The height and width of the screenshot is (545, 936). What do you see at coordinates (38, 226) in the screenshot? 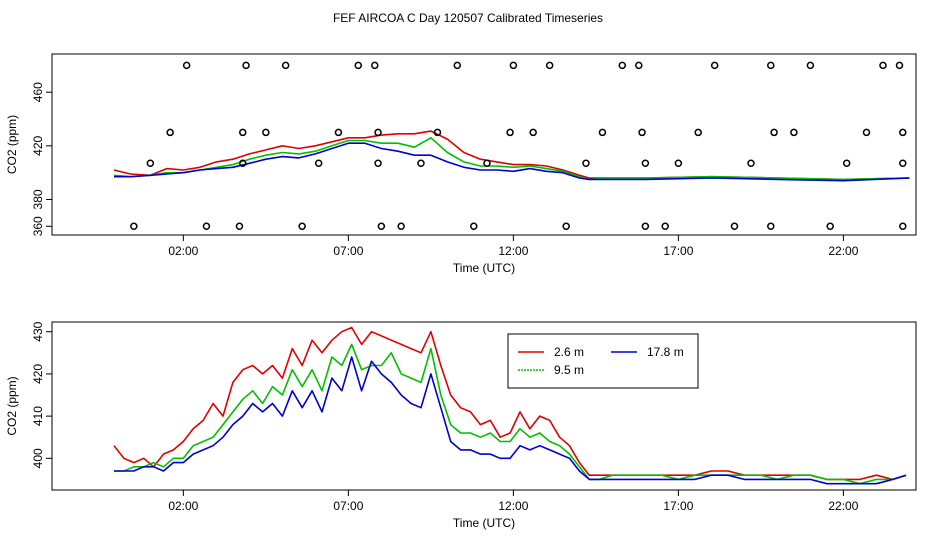
I see `y-tick-label: 360` at bounding box center [38, 226].